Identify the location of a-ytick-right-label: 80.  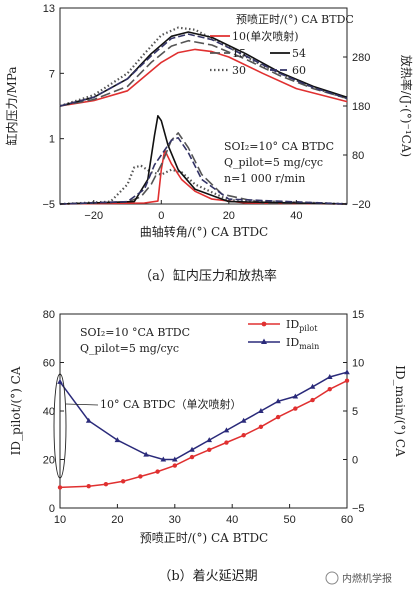
(358, 156).